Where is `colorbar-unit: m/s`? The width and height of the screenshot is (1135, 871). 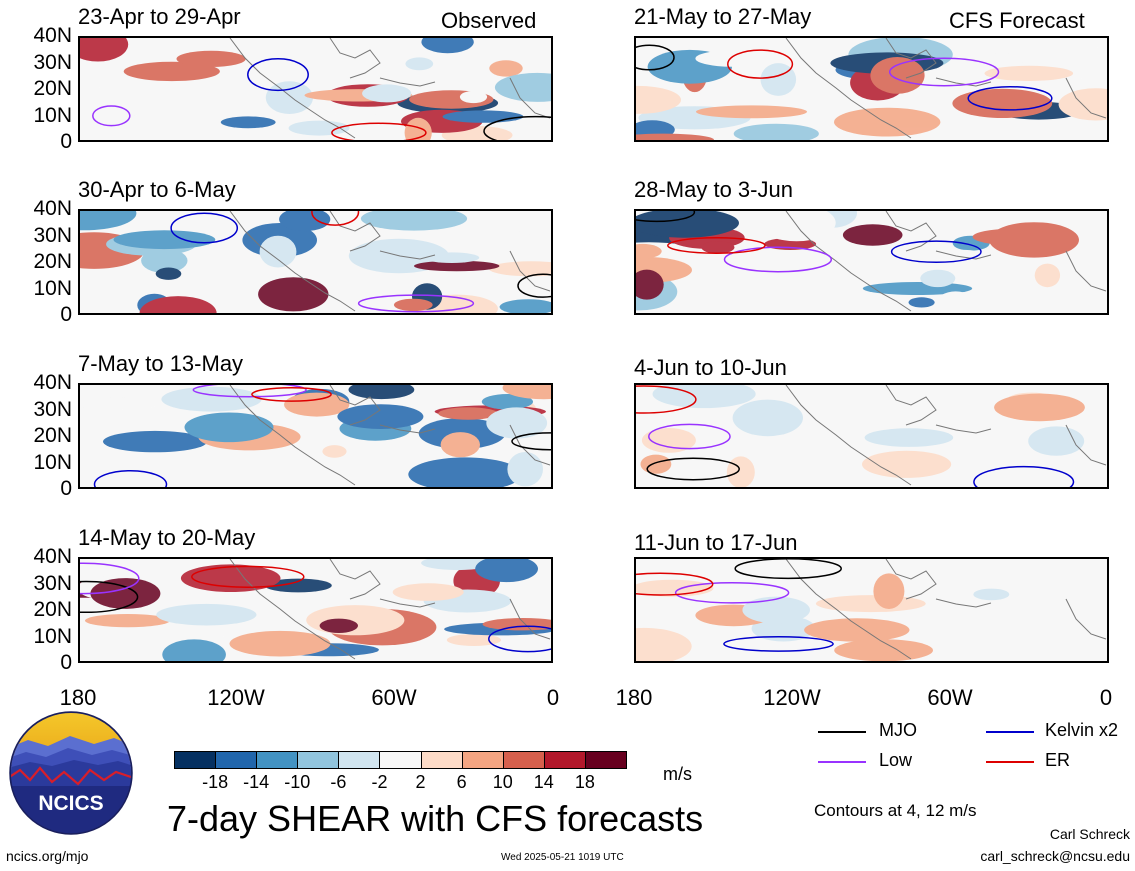
colorbar-unit: m/s is located at coordinates (677, 774).